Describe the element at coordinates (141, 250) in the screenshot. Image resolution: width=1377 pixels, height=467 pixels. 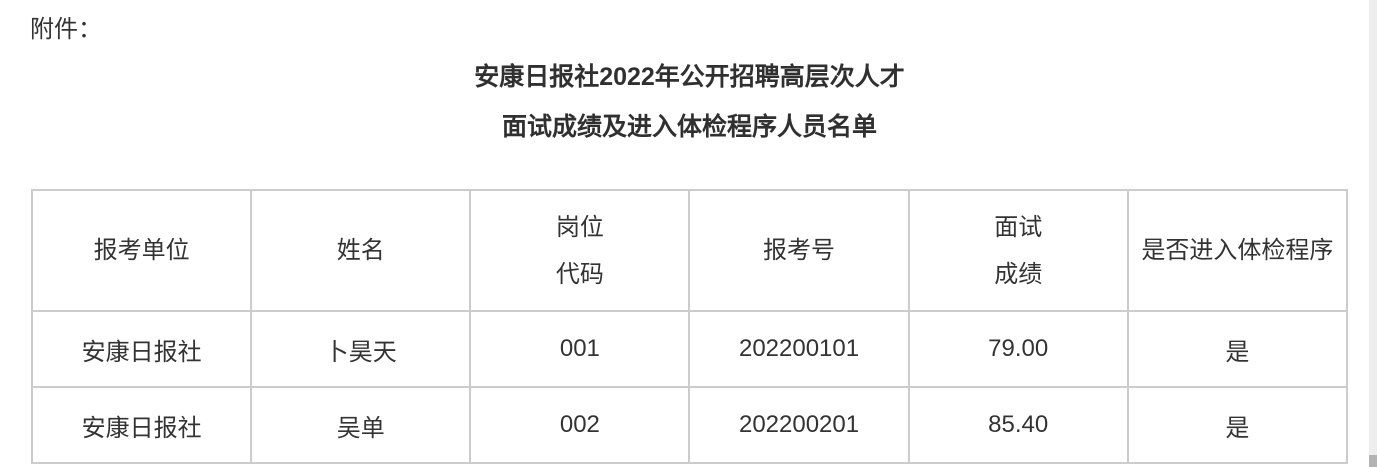
I see `column-header-unit: 报考单位` at that location.